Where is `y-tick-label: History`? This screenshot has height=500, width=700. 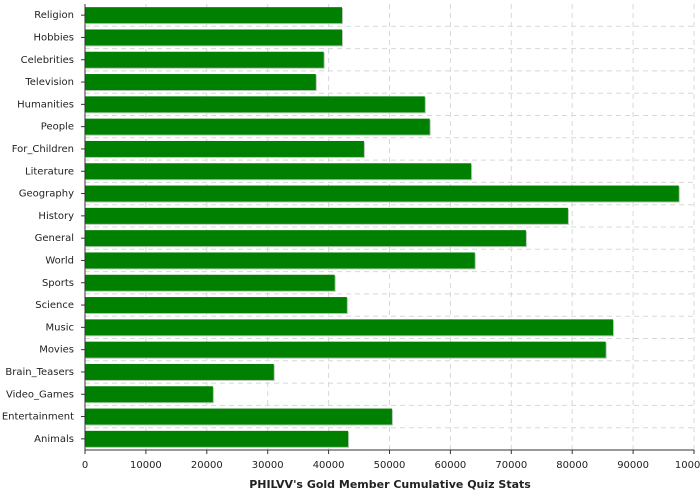
y-tick-label: History is located at coordinates (56, 216).